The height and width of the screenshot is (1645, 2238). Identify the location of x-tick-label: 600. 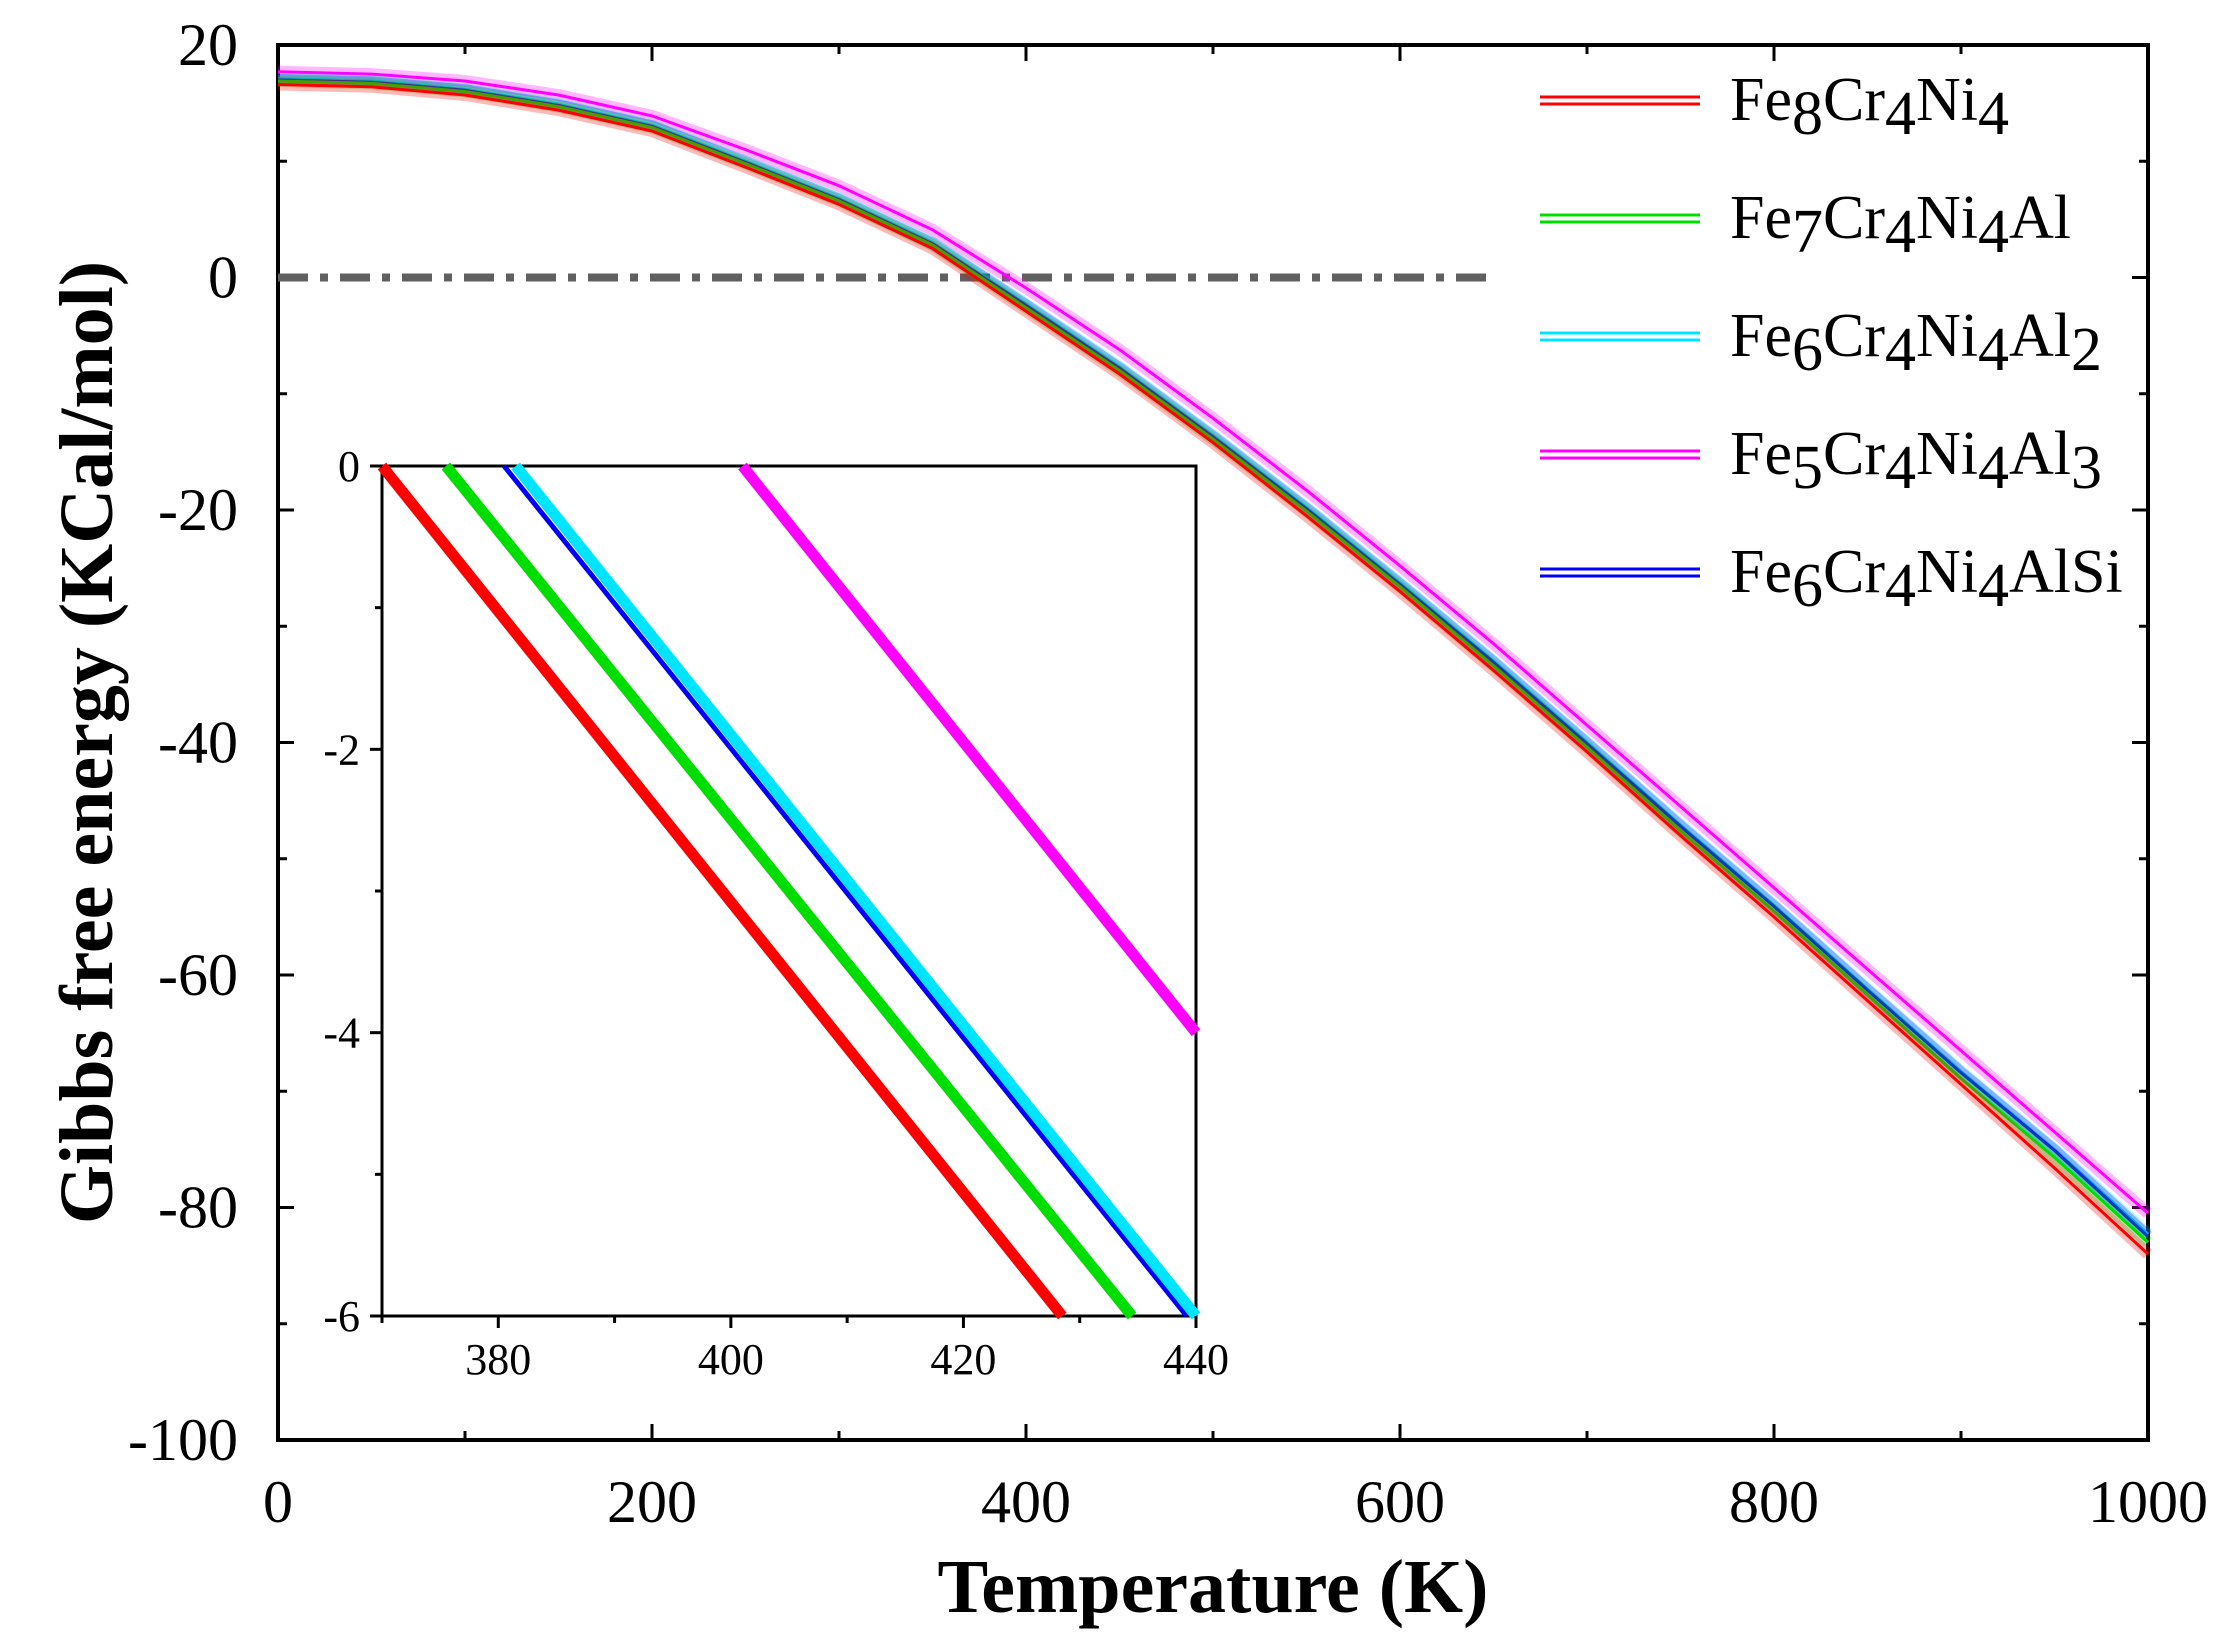
(1400, 1502).